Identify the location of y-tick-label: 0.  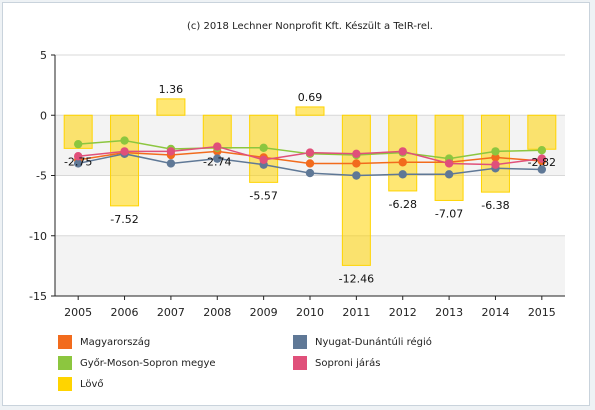
(43, 115).